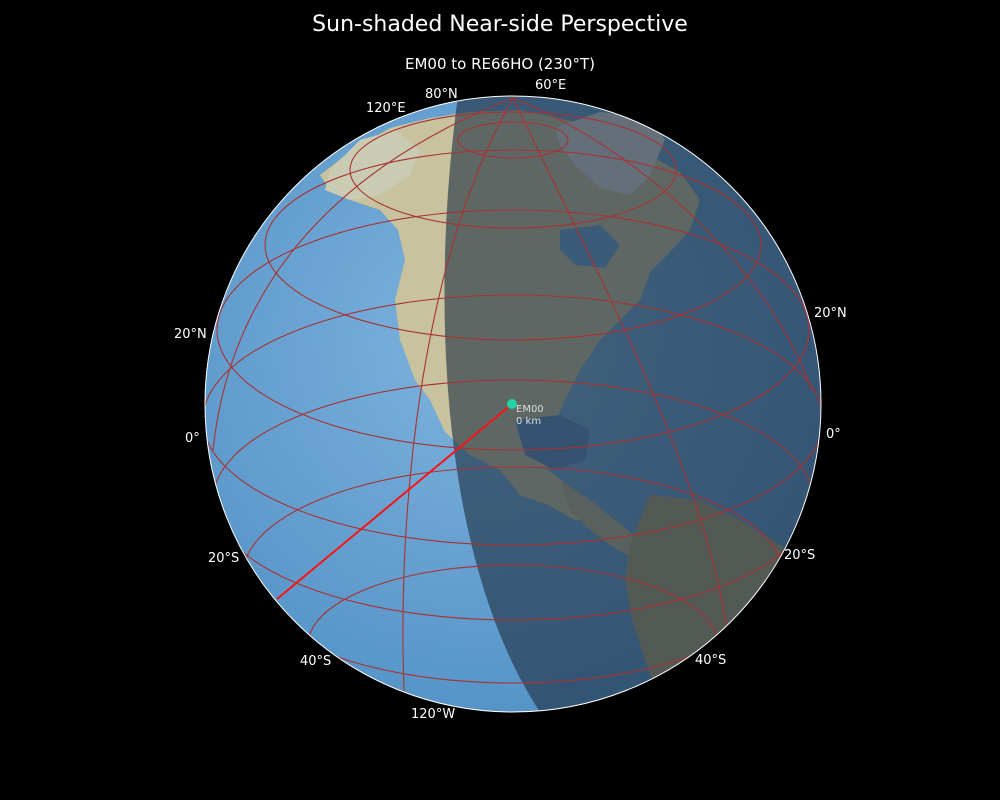 The image size is (1000, 800). Describe the element at coordinates (528, 421) in the screenshot. I see `marker-distance: 0 km` at that location.